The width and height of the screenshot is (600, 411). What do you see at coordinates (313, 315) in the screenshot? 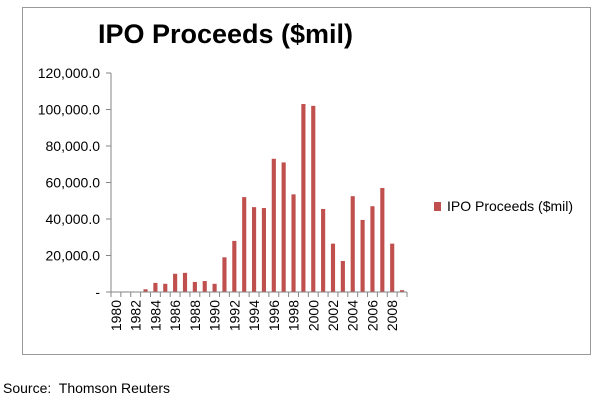
I see `x-tick-label: 2000` at bounding box center [313, 315].